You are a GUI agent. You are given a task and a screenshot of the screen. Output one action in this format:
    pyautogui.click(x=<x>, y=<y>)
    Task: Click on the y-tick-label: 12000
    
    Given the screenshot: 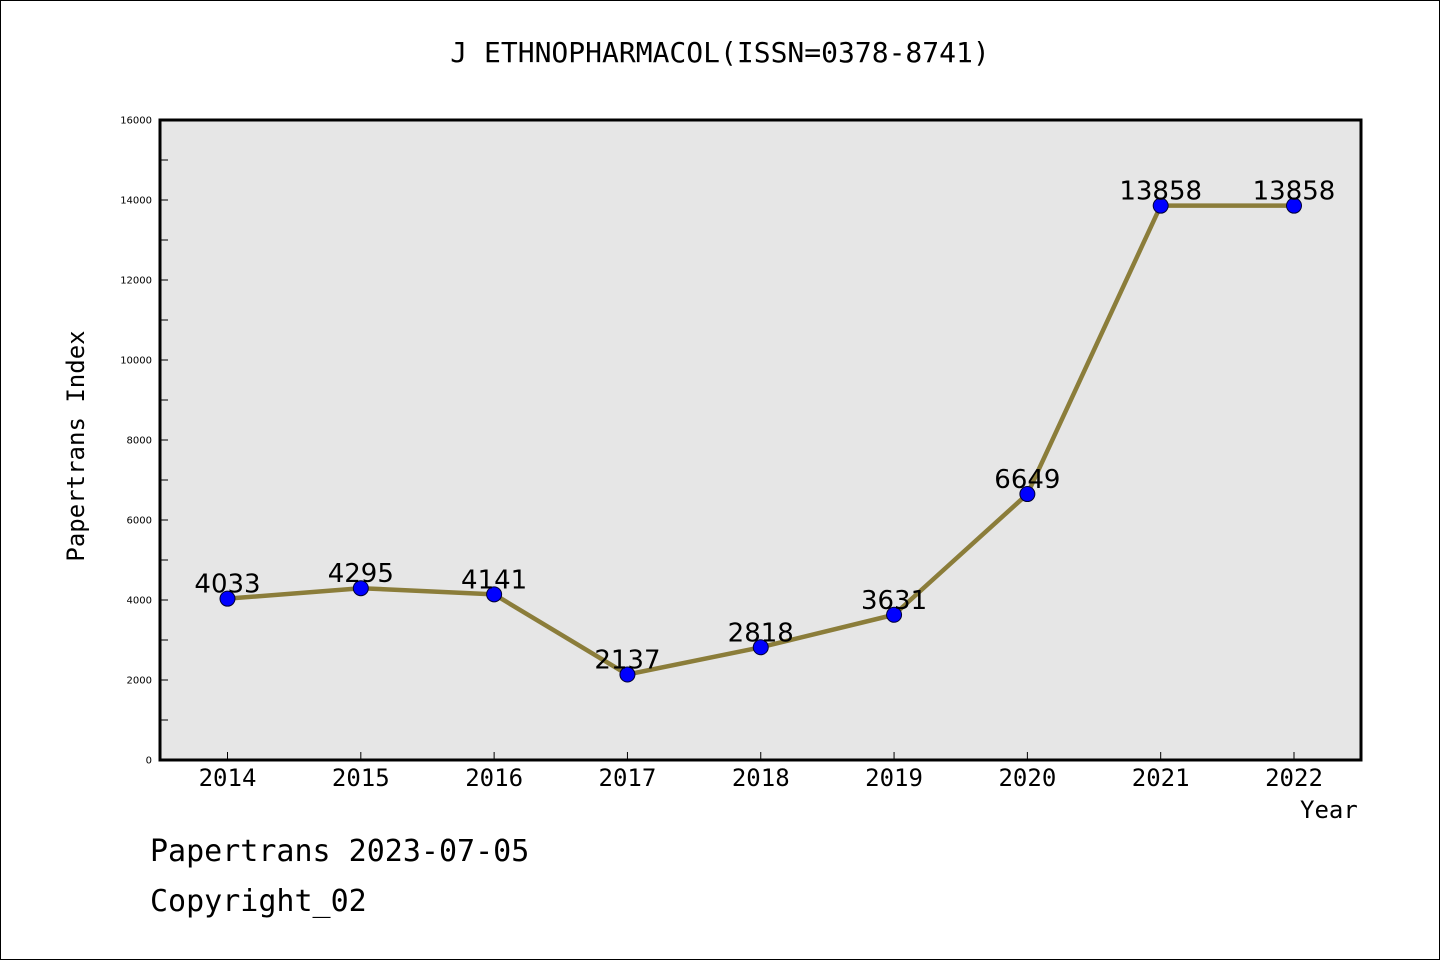 What is the action you would take?
    pyautogui.click(x=136, y=281)
    